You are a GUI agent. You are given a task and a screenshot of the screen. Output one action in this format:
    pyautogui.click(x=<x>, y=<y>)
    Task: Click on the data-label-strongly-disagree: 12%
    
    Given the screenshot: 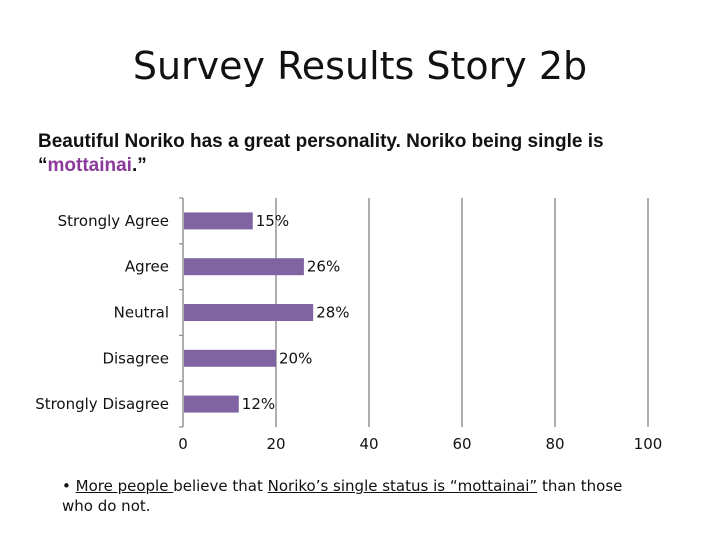 What is the action you would take?
    pyautogui.click(x=258, y=404)
    